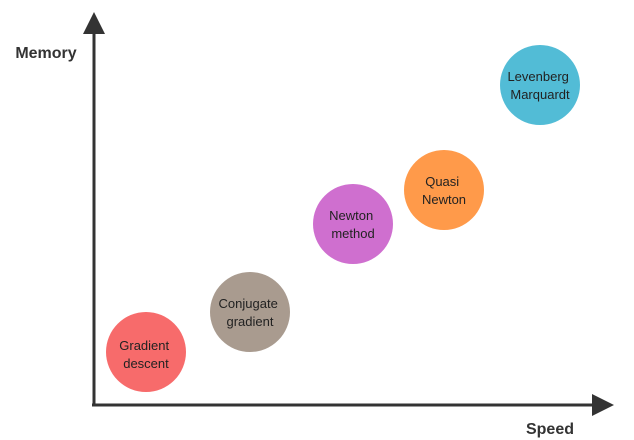 This screenshot has height=440, width=634. I want to click on label-line: Quasi, so click(442, 181).